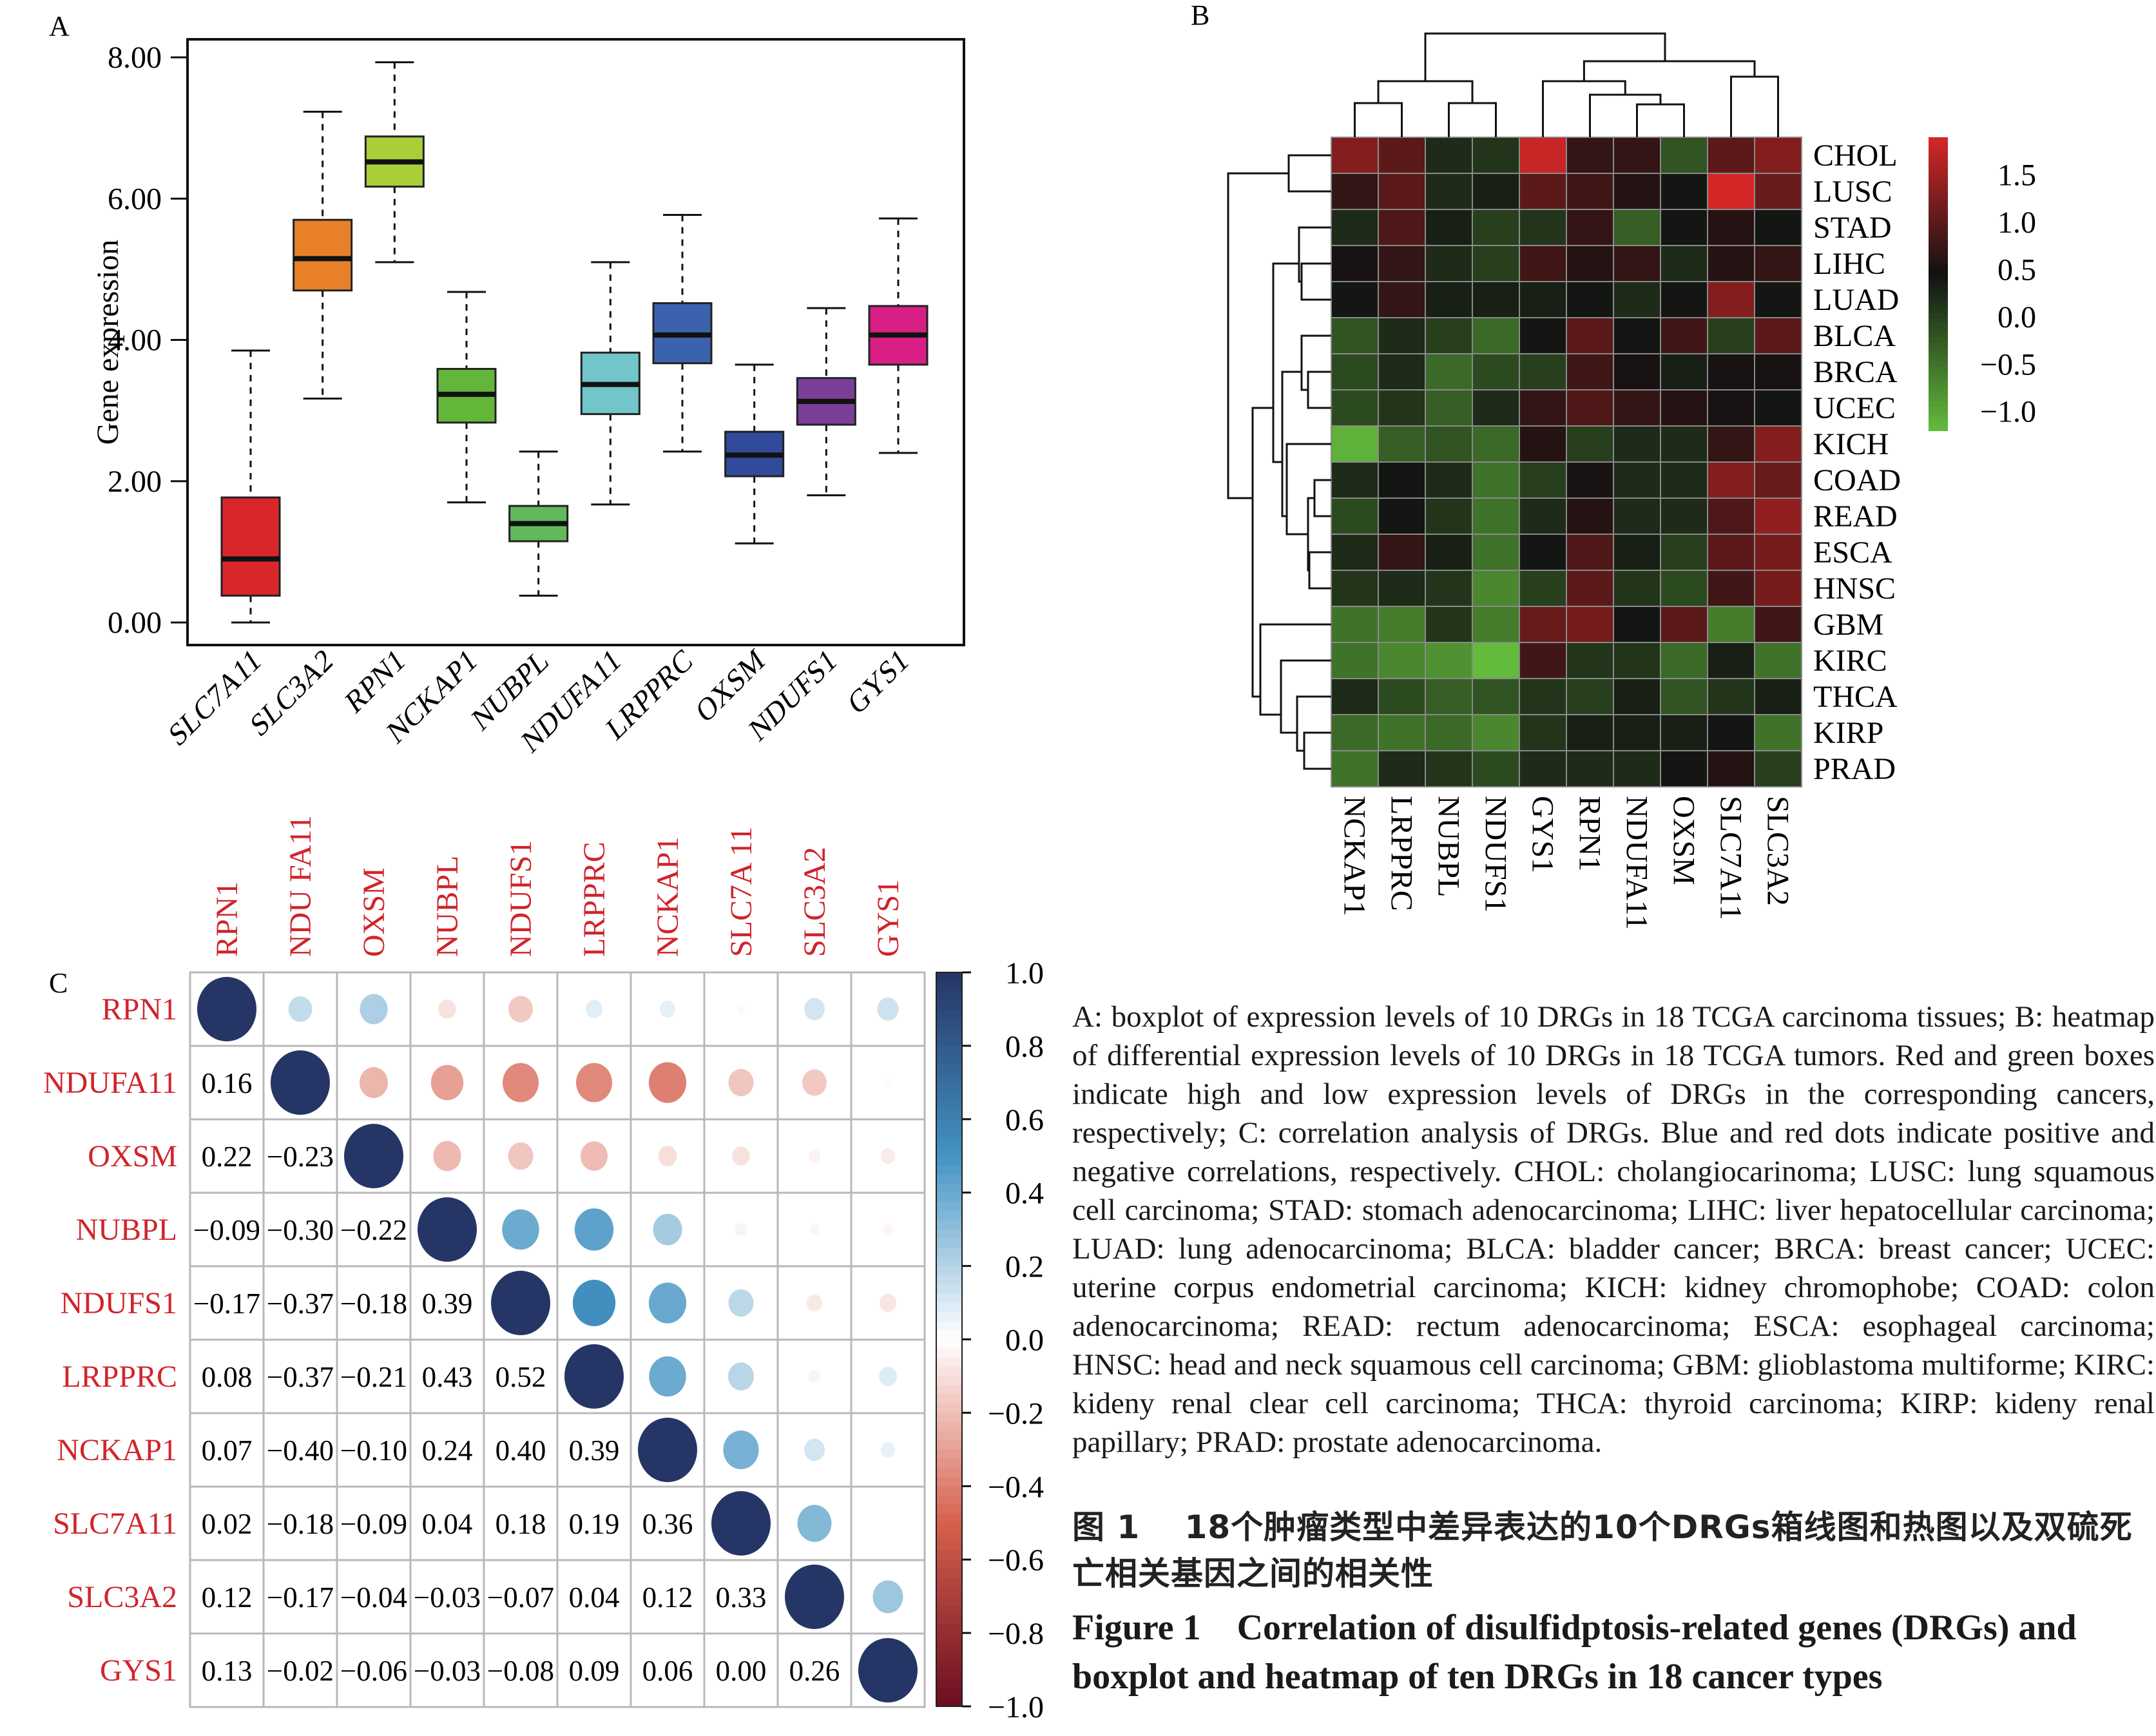  Describe the element at coordinates (521, 1524) in the screenshot. I see `corr-value: 0.18` at that location.